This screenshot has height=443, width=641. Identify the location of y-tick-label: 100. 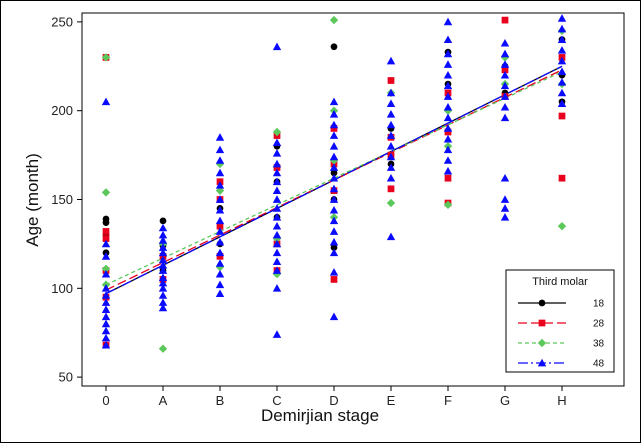
(62, 288).